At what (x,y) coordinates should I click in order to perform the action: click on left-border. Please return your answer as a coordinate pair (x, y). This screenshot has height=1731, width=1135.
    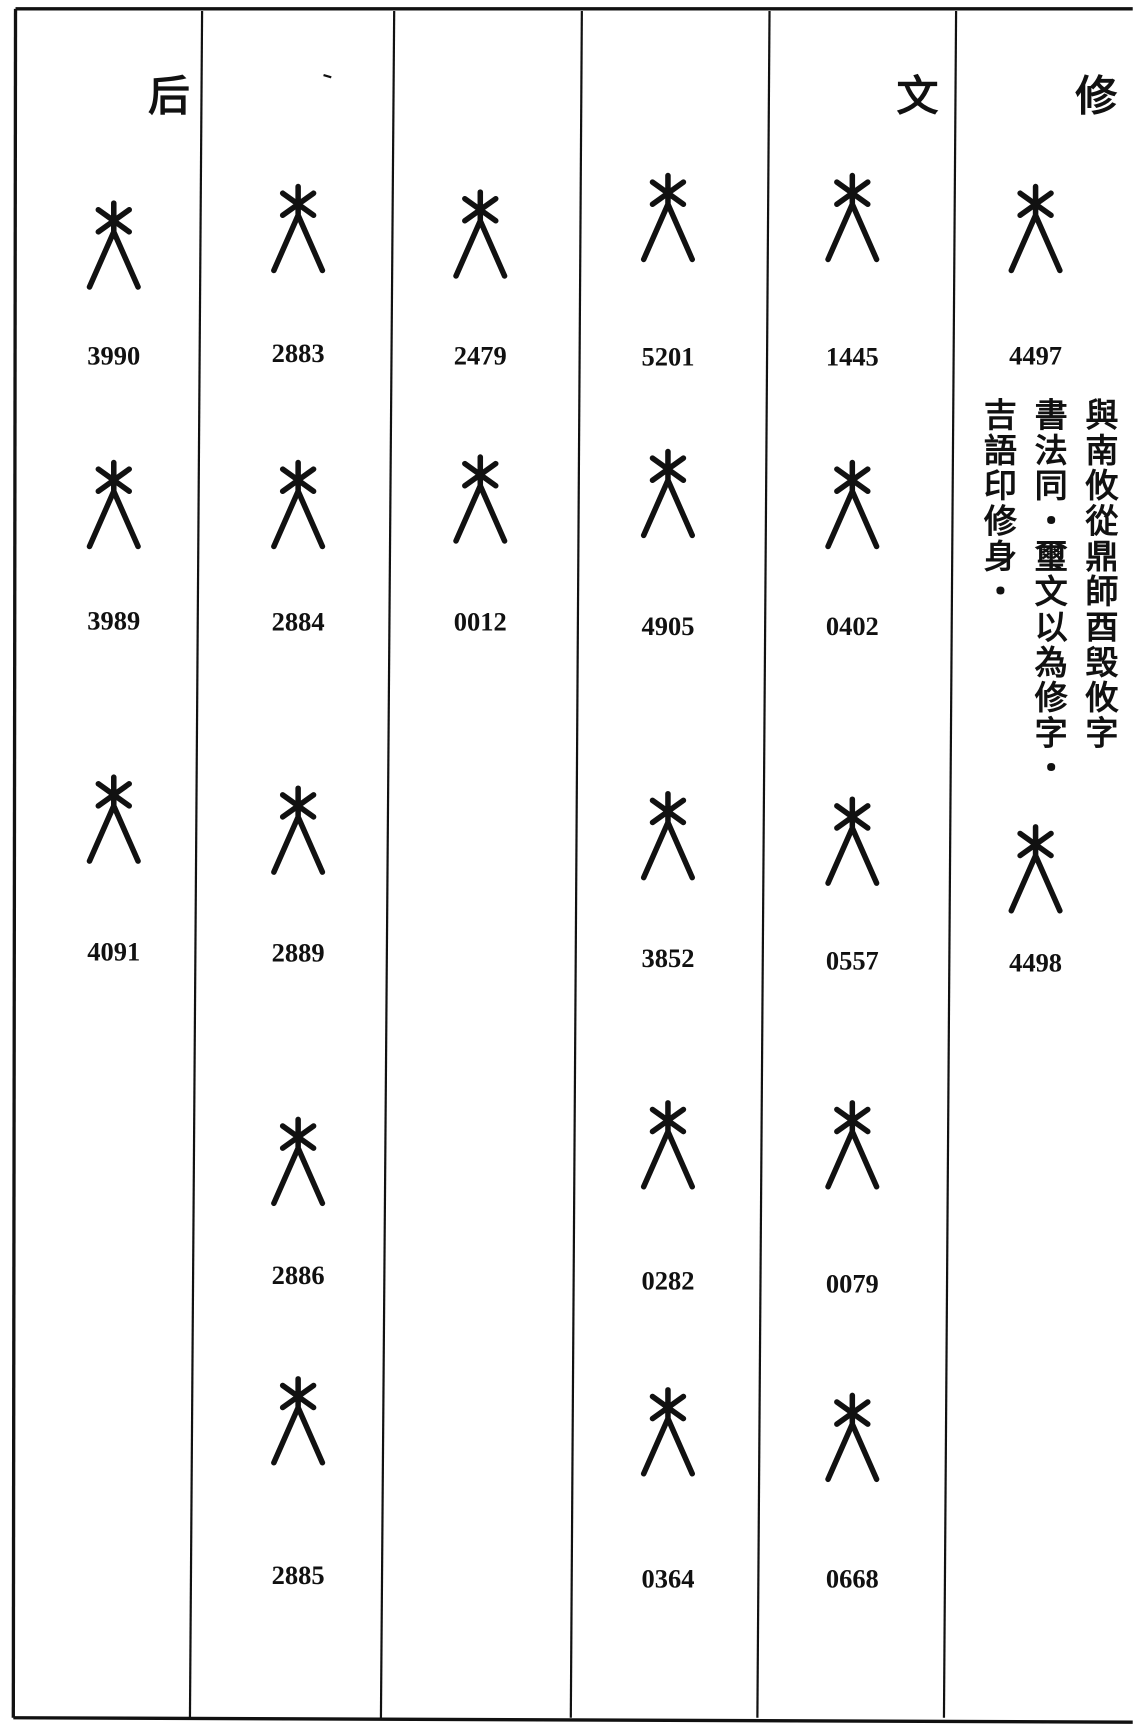
    Looking at the image, I should click on (14, 863).